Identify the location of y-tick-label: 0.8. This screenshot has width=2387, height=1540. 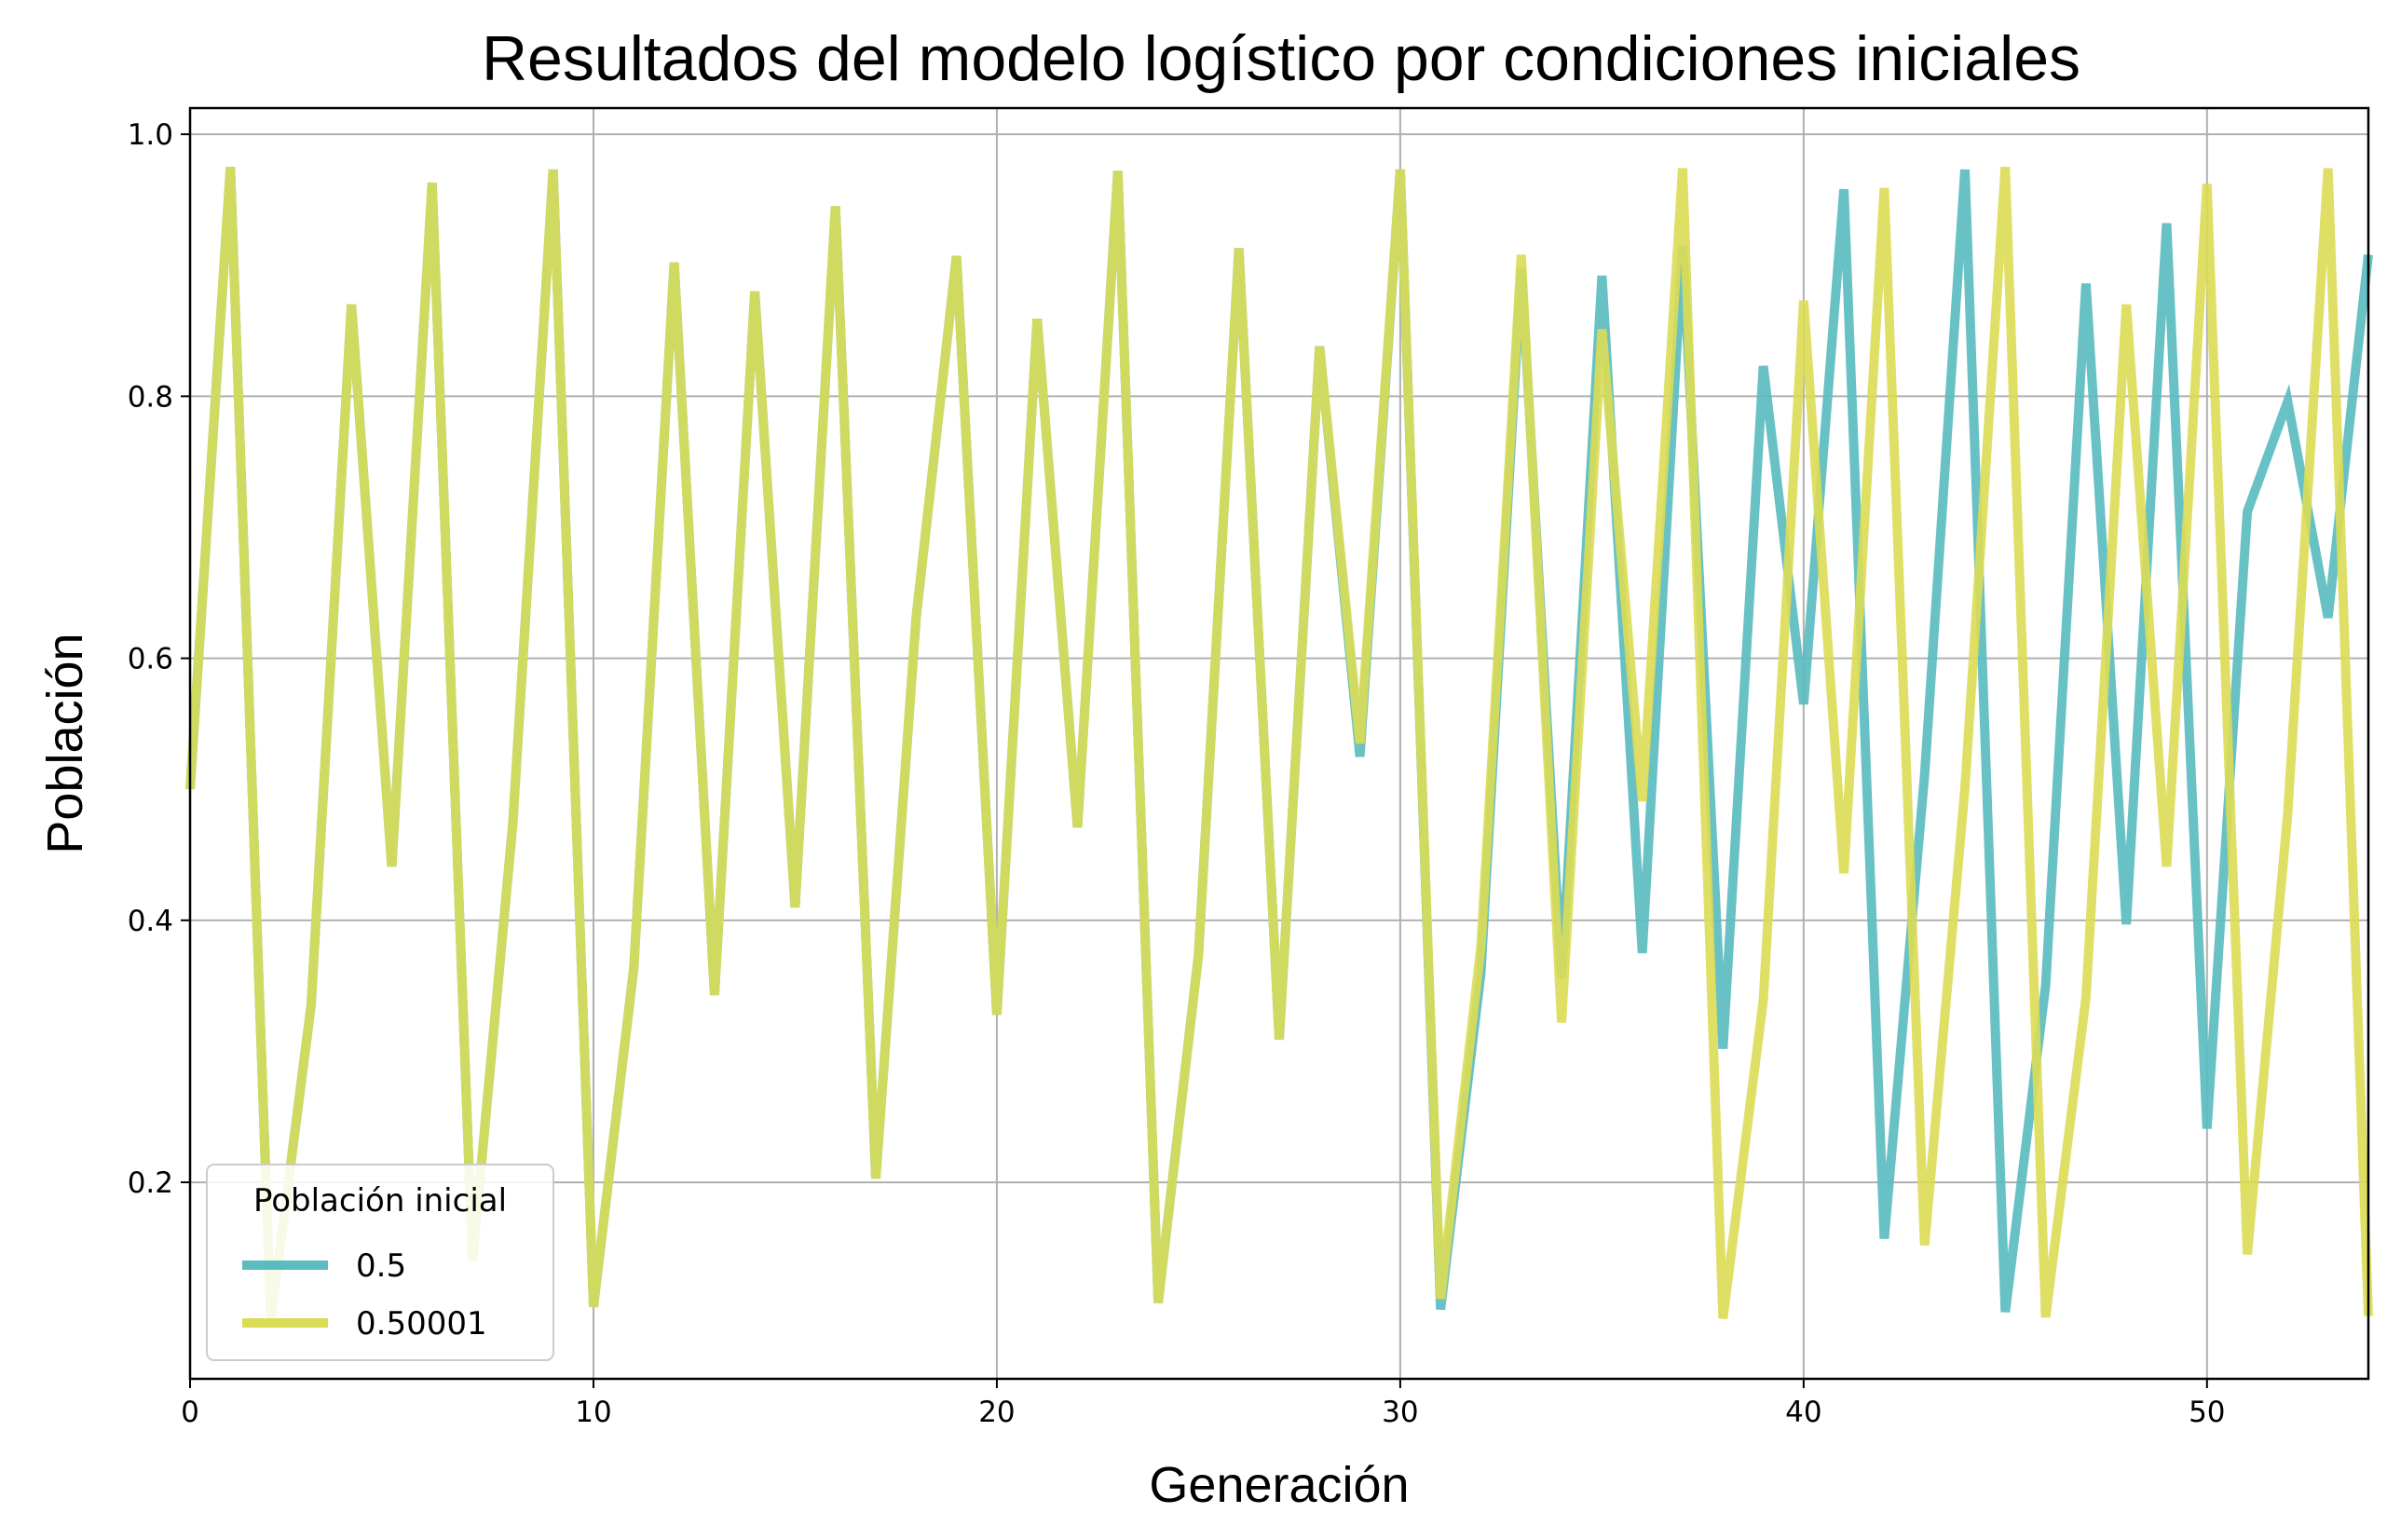
(150, 397).